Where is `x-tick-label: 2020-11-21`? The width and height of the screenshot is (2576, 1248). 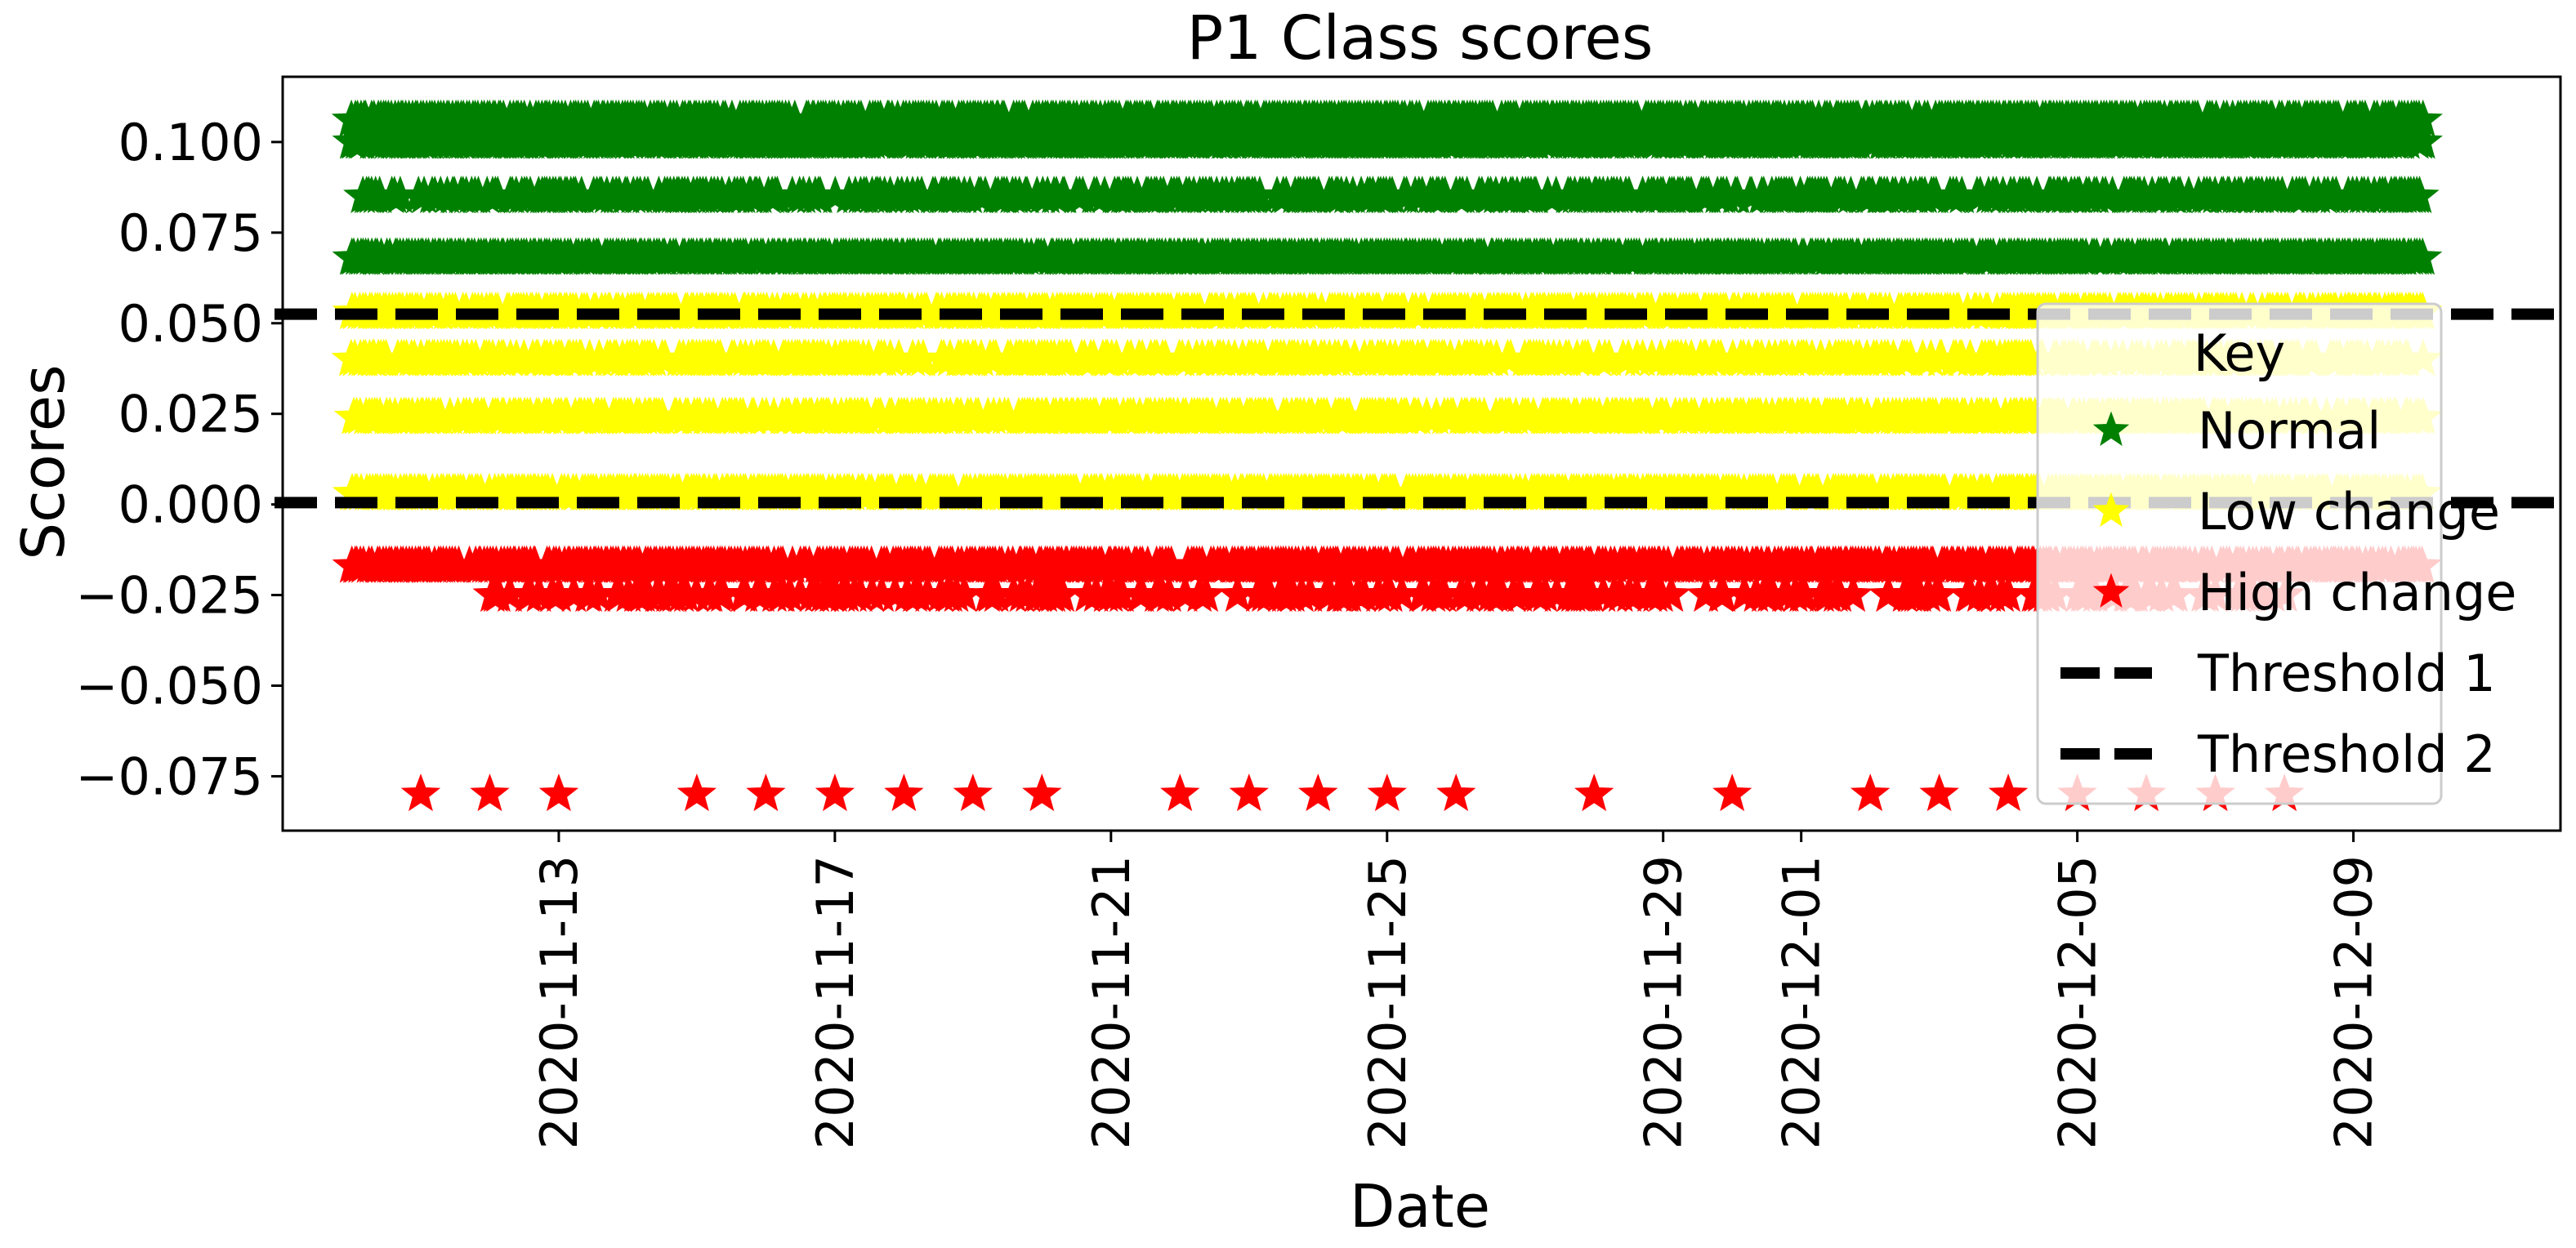
x-tick-label: 2020-11-21 is located at coordinates (1112, 1002).